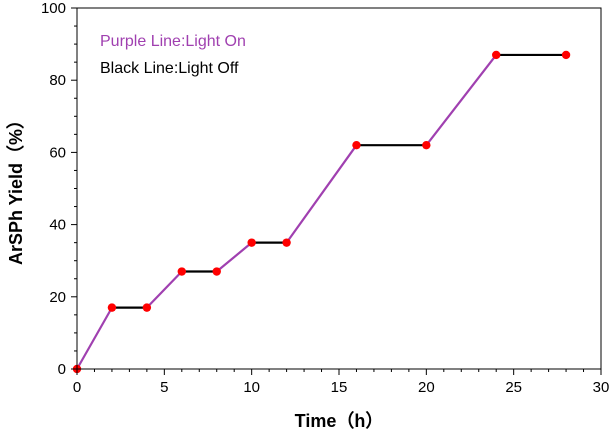 The height and width of the screenshot is (432, 613). Describe the element at coordinates (57, 225) in the screenshot. I see `y-tick-label: 40` at that location.